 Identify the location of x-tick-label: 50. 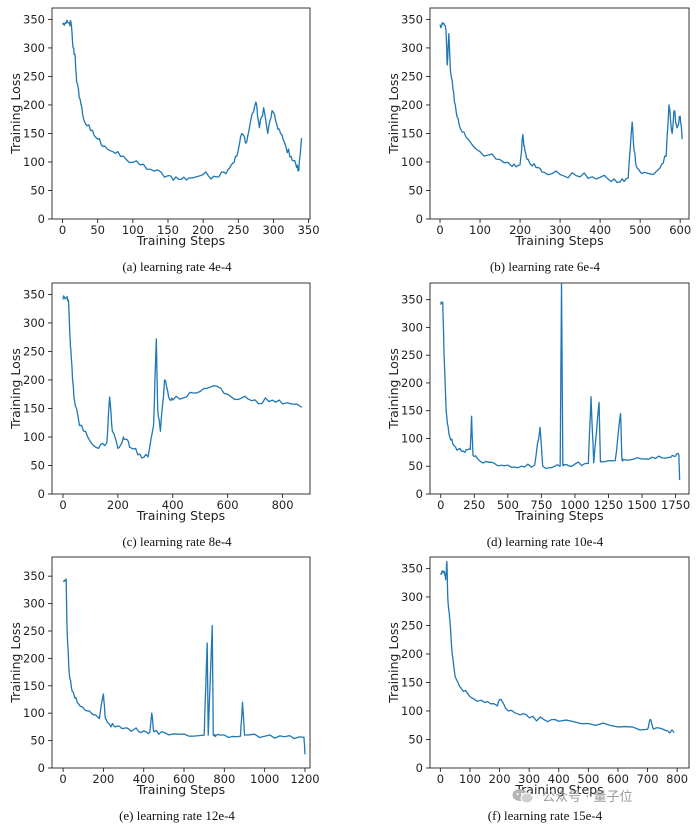
(97, 230).